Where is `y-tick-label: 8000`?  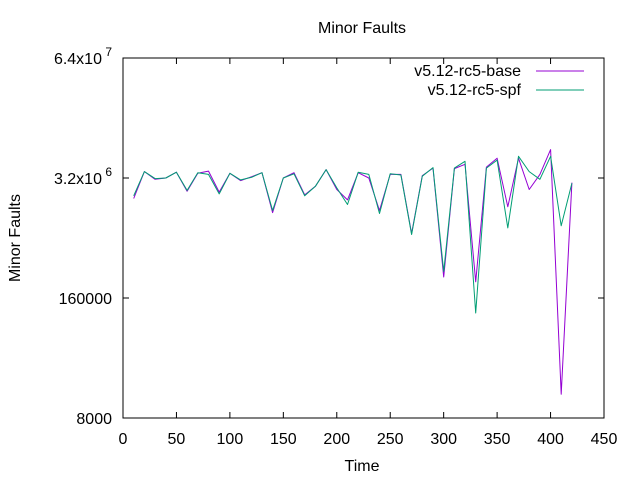
y-tick-label: 8000 is located at coordinates (94, 419).